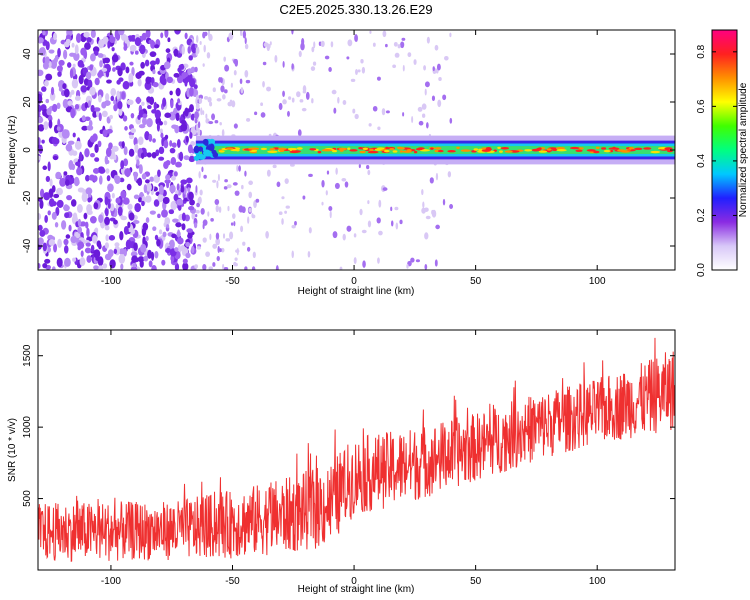 The height and width of the screenshot is (600, 750). What do you see at coordinates (12, 150) in the screenshot?
I see `spectrogram-y-label: Frequency (Hz)` at bounding box center [12, 150].